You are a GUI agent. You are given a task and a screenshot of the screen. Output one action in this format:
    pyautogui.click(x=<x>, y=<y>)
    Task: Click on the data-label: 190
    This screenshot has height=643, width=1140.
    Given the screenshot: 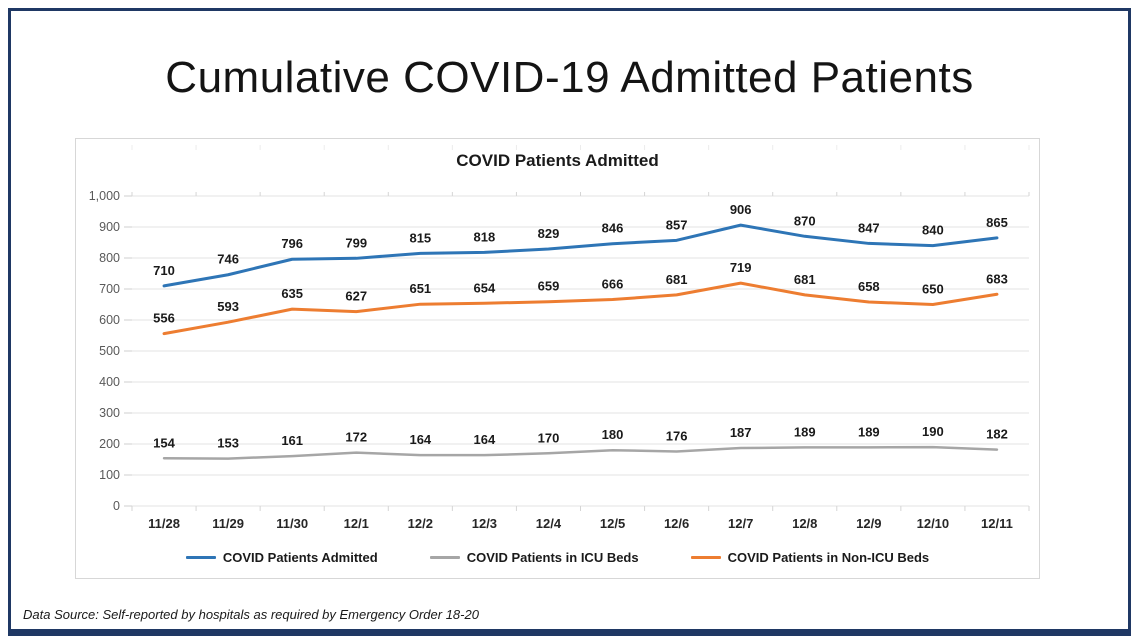 What is the action you would take?
    pyautogui.click(x=933, y=431)
    